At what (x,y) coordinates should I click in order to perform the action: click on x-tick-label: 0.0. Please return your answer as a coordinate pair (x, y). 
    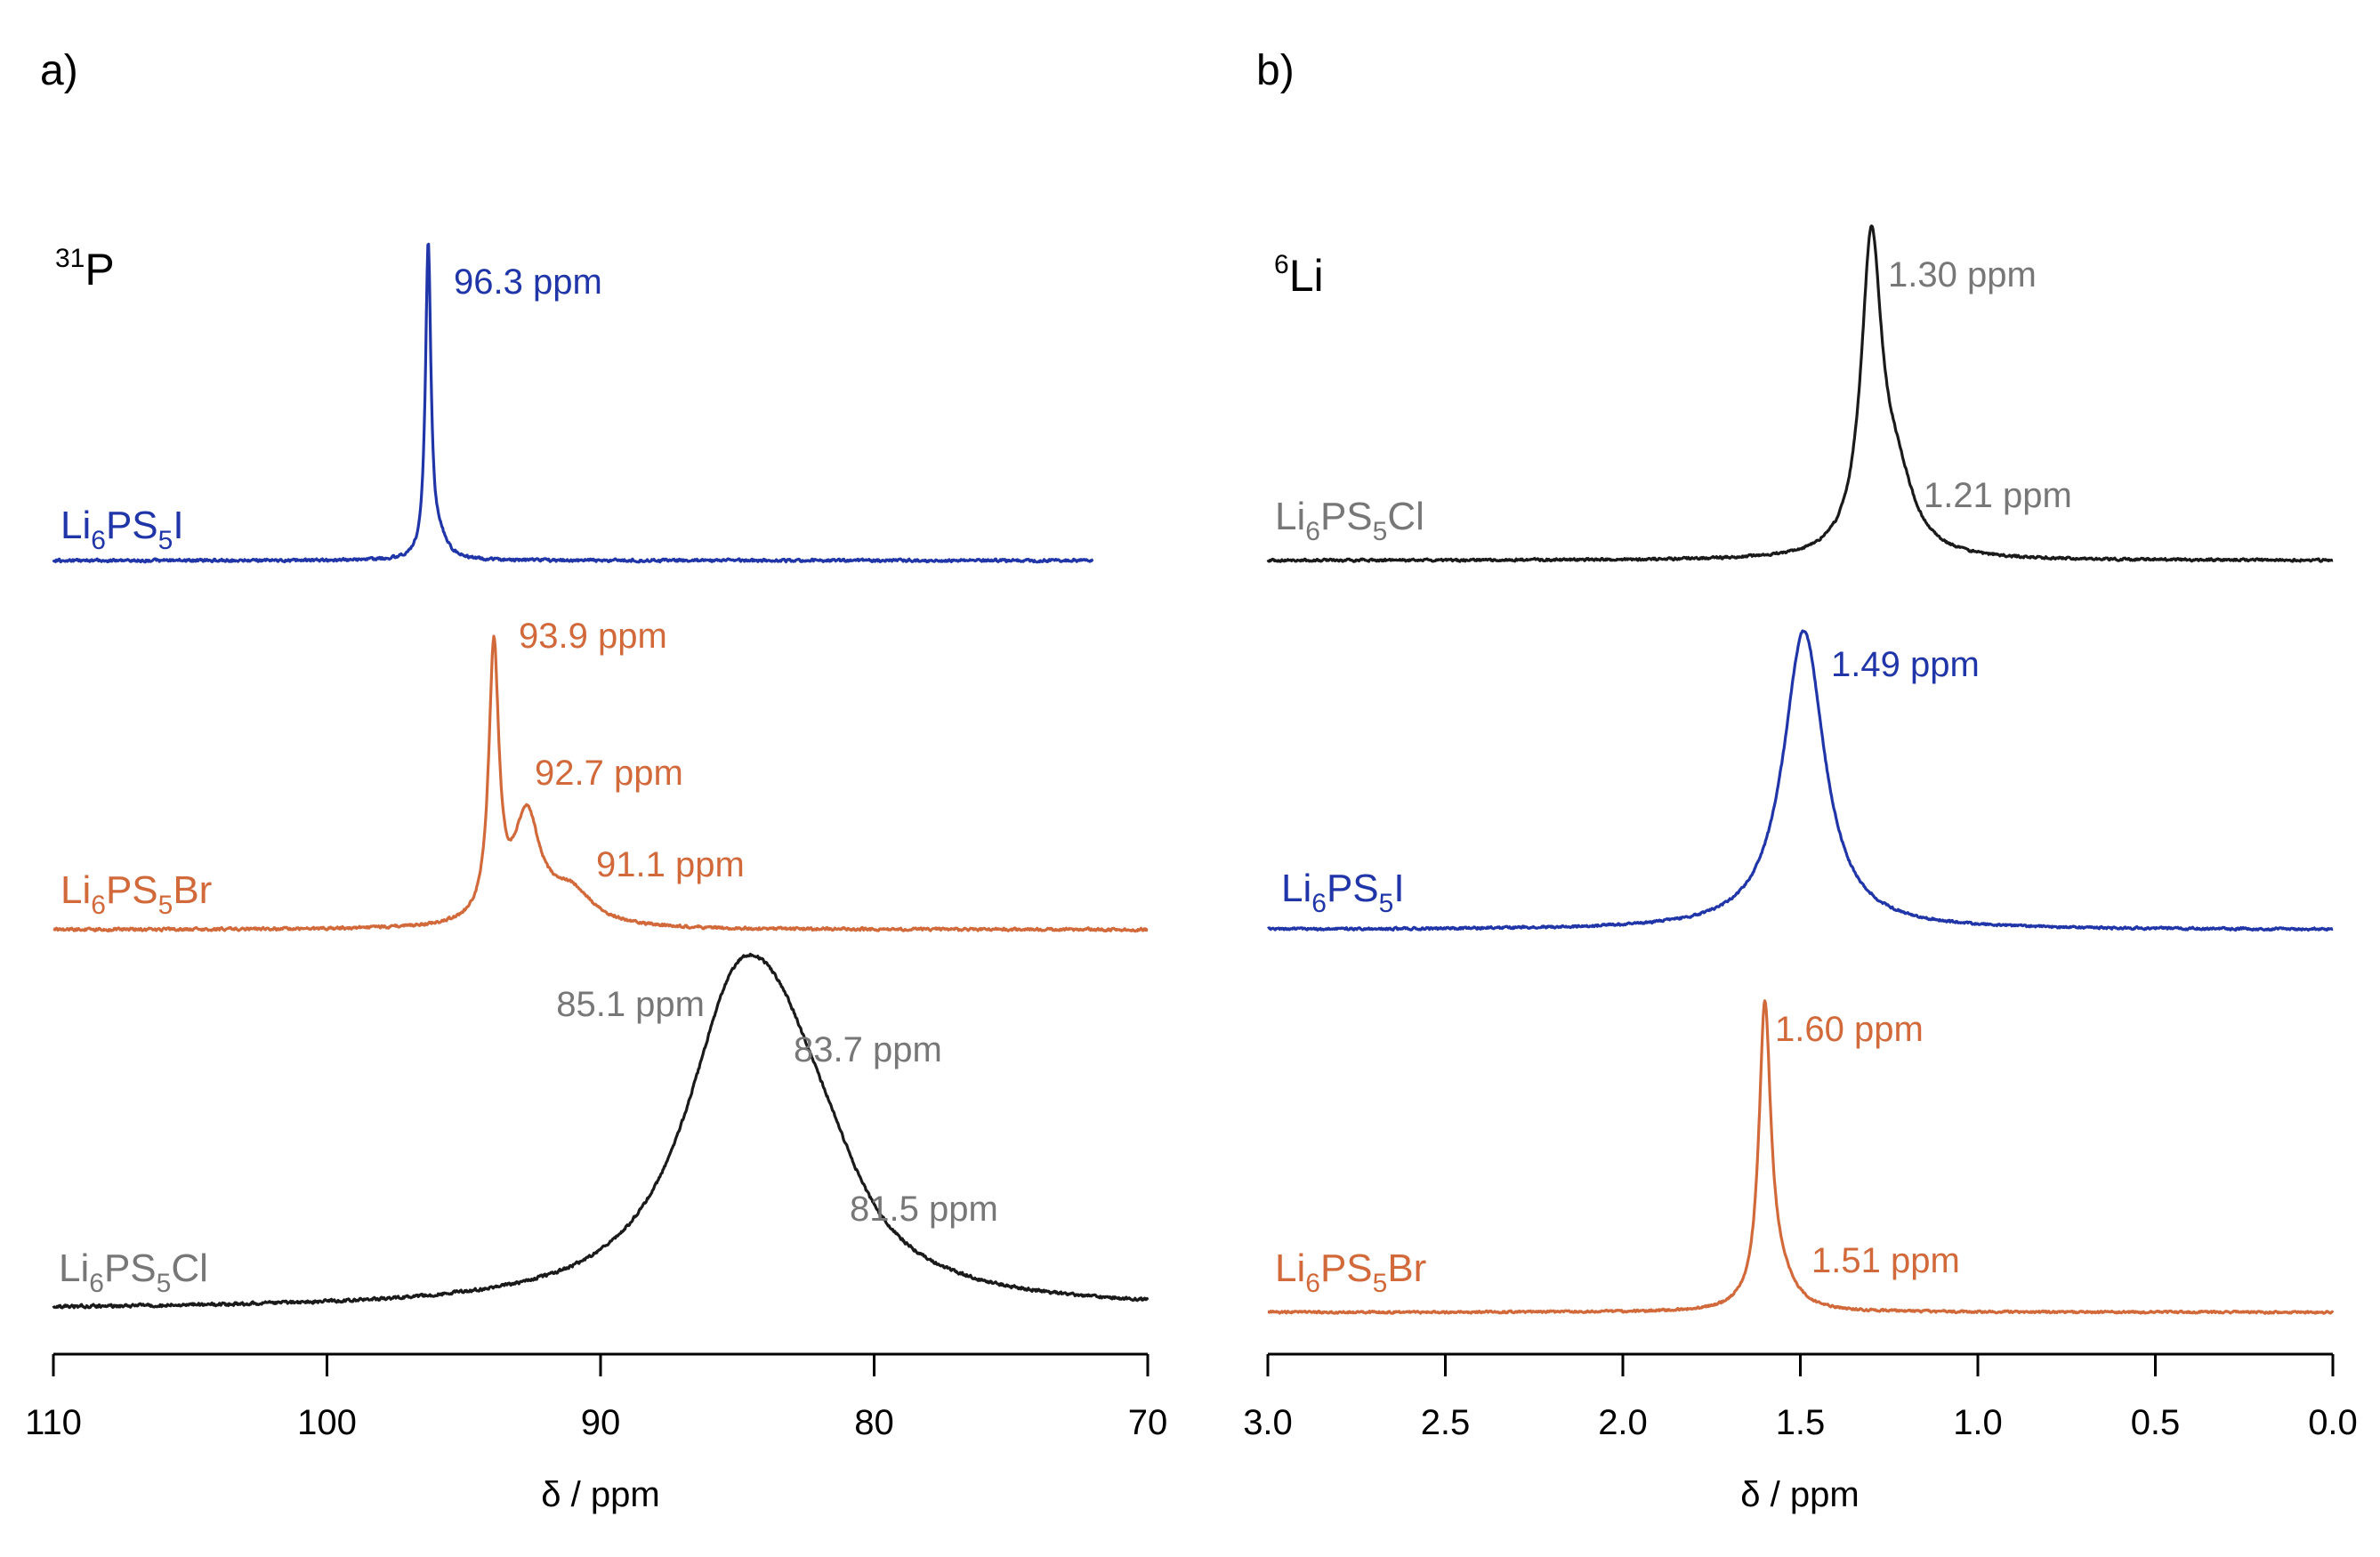
    Looking at the image, I should click on (2333, 1422).